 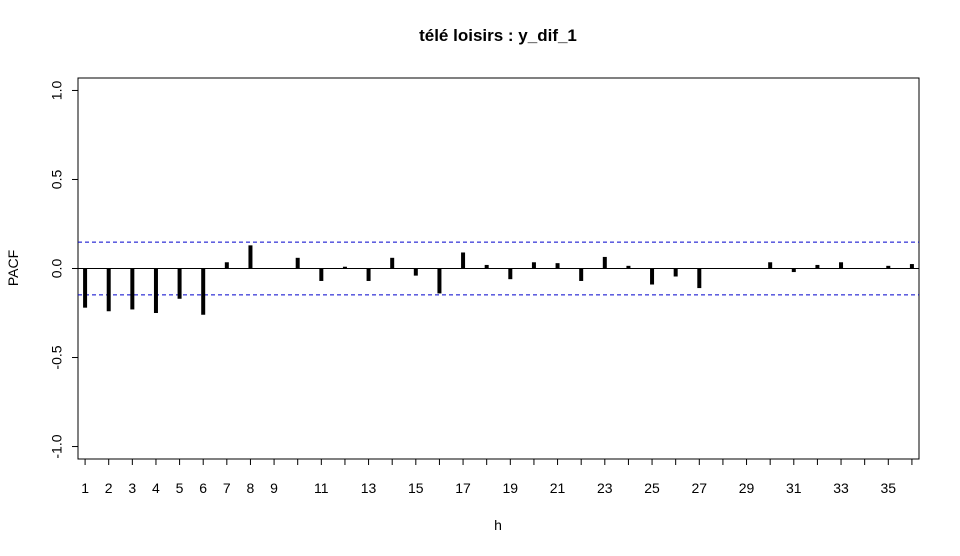 What do you see at coordinates (652, 488) in the screenshot?
I see `x-tick-label: 25` at bounding box center [652, 488].